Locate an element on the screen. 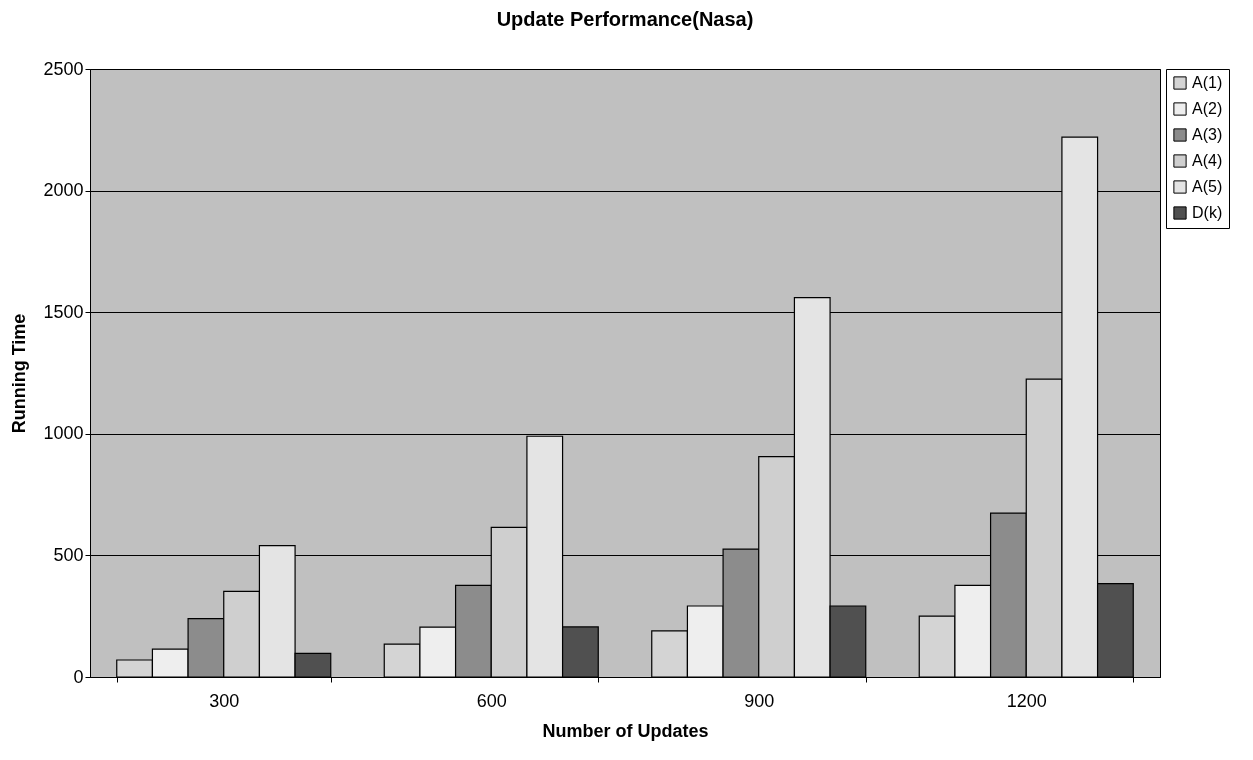 The width and height of the screenshot is (1253, 760). legend-label: A(3) is located at coordinates (1207, 134).